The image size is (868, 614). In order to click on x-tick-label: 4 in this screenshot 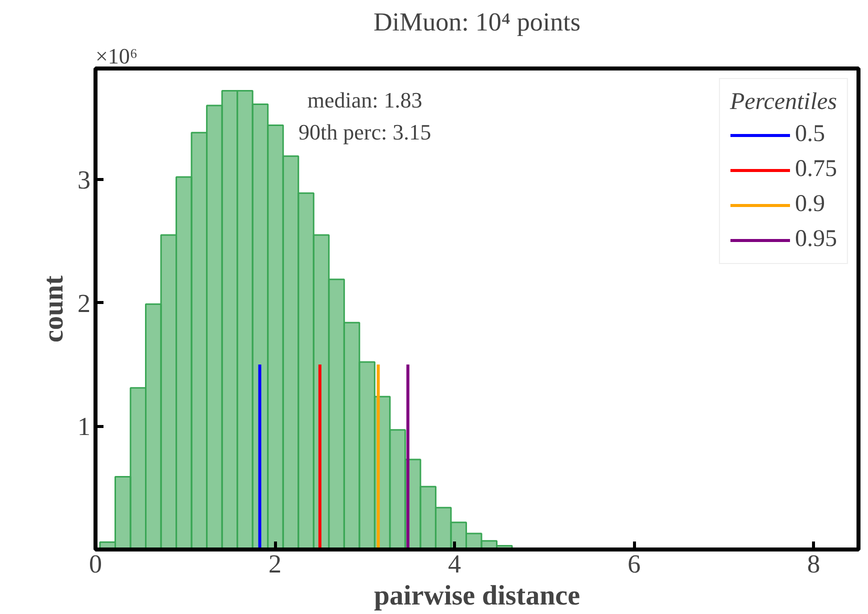, I will do `click(455, 564)`.